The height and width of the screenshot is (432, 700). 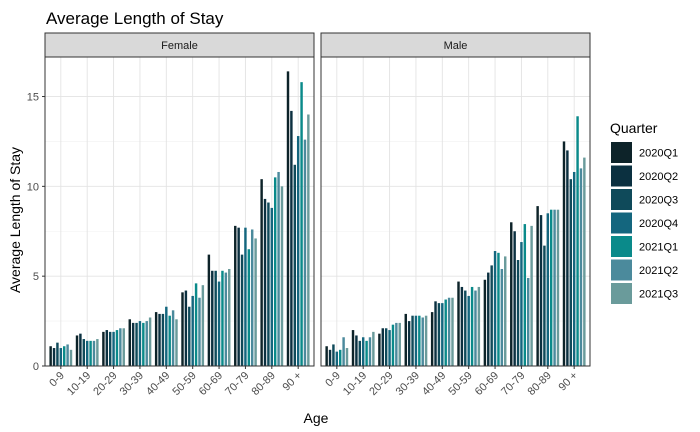 I want to click on bar-male-4-2021Q1, so click(x=445, y=332).